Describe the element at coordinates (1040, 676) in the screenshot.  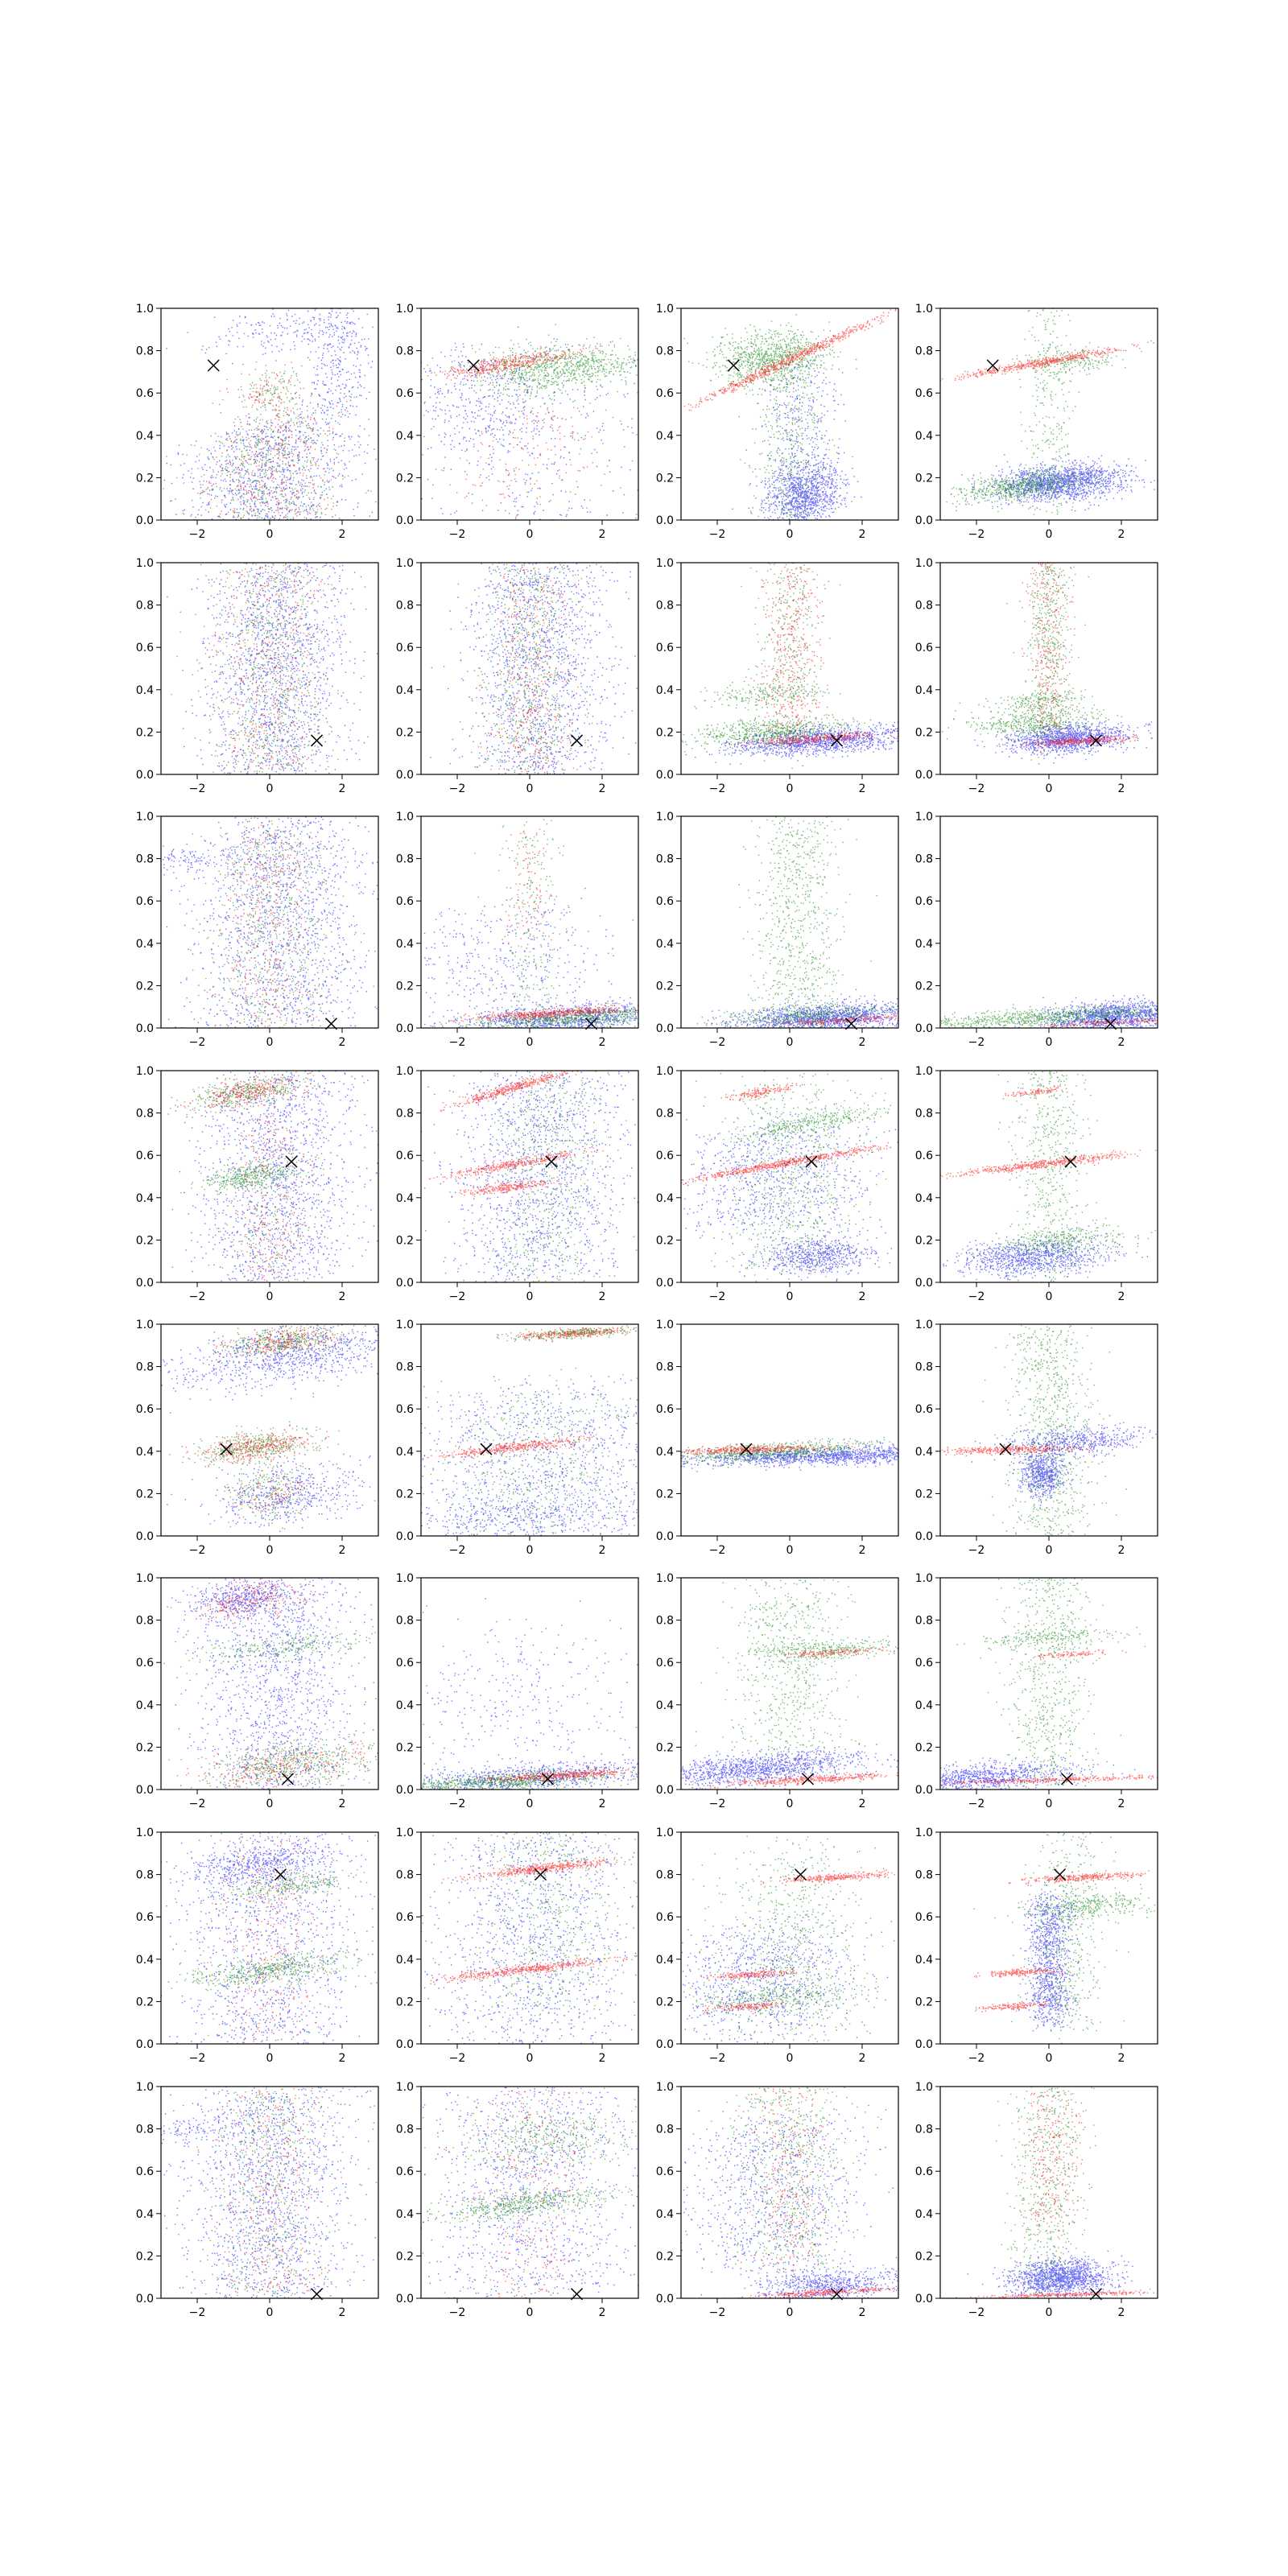
I see `subplot-r2-c4: −2 0 20.00.20.40.60.81.0` at that location.